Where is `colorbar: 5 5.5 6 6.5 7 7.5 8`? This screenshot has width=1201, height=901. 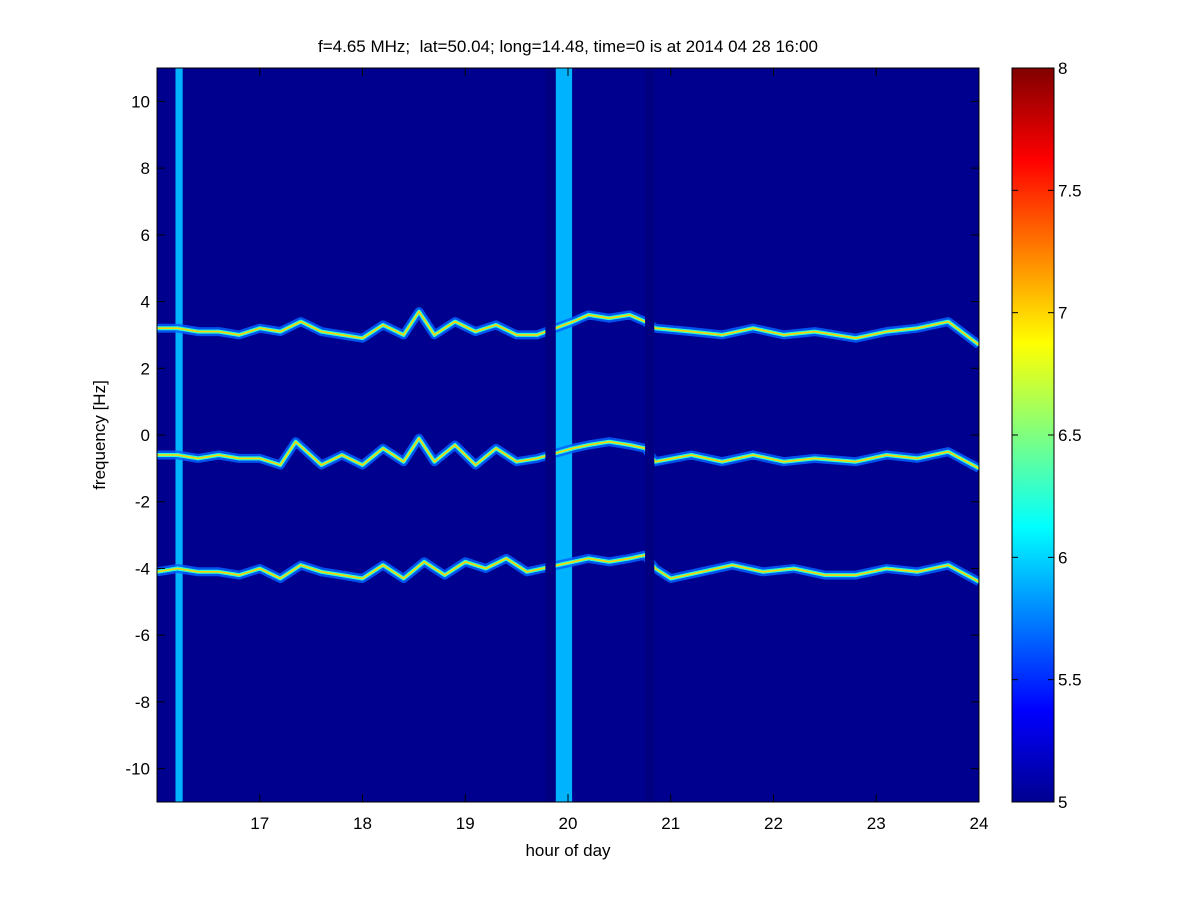
colorbar: 5 5.5 6 6.5 7 7.5 8 is located at coordinates (1046, 435).